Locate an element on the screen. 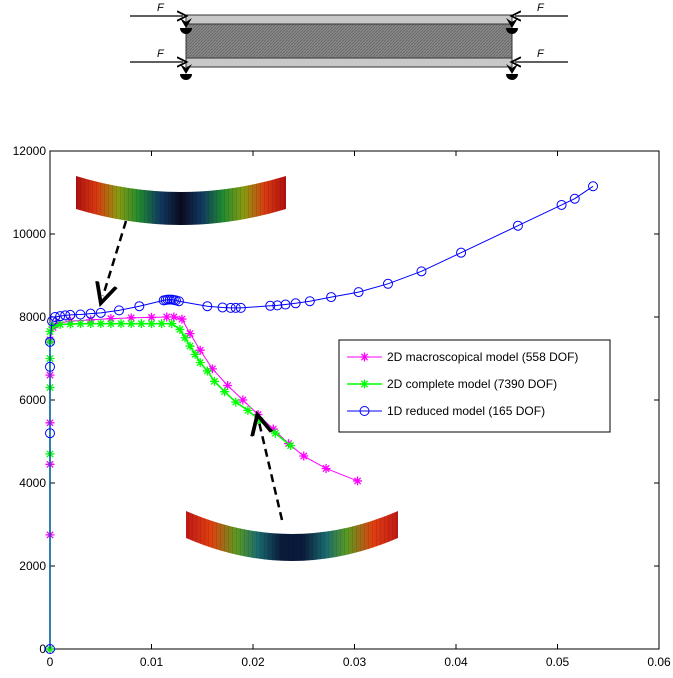 This screenshot has height=678, width=673. x-tick-label: 0.05 is located at coordinates (558, 662).